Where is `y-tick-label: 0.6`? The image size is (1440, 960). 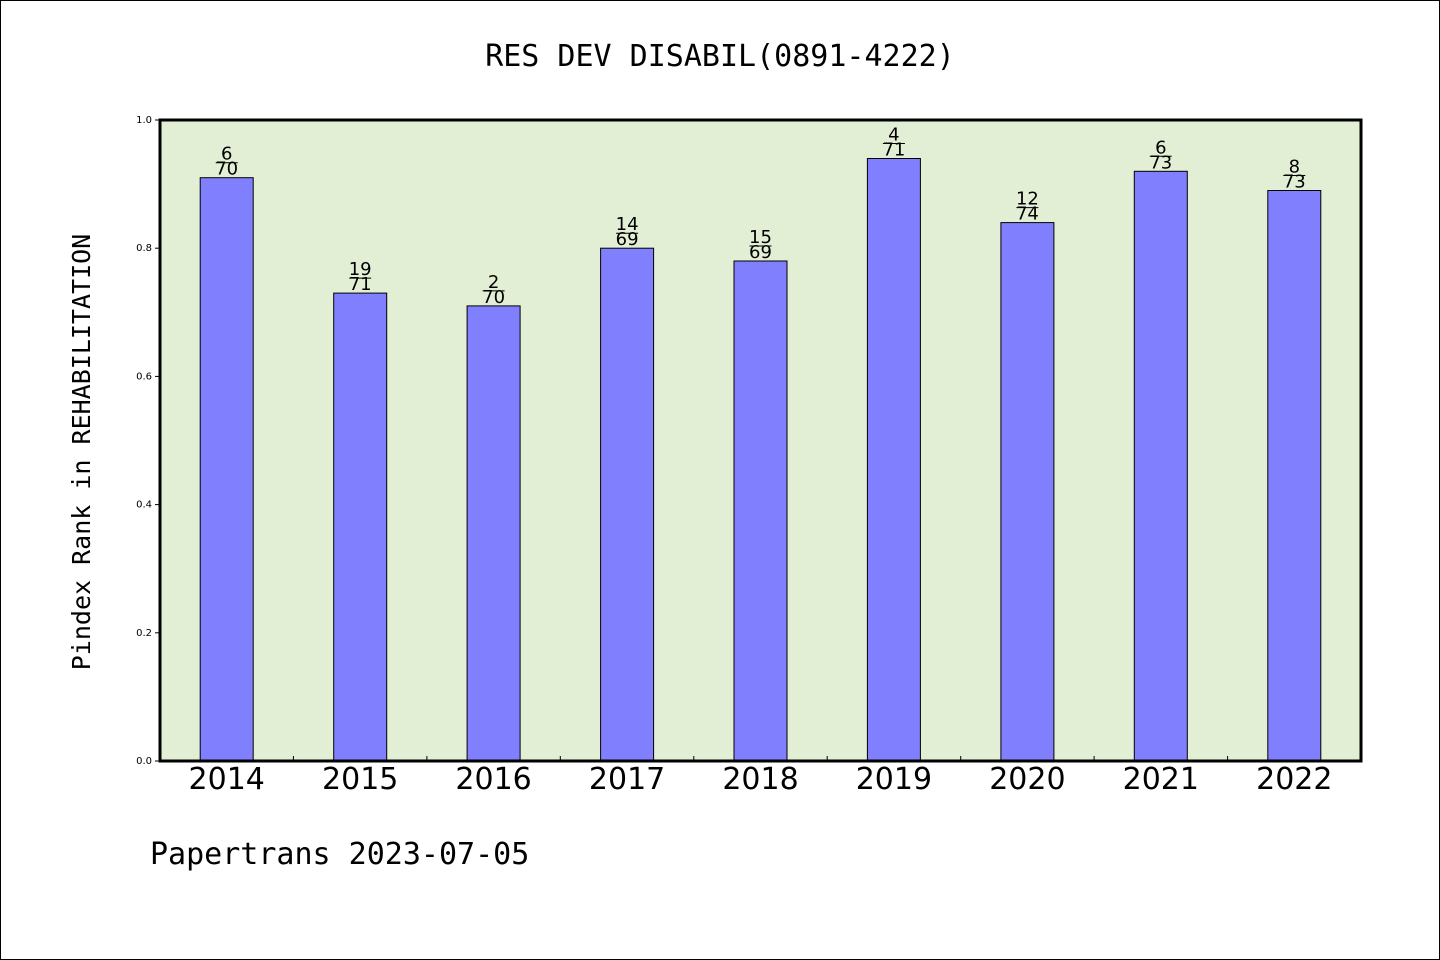 y-tick-label: 0.6 is located at coordinates (144, 376).